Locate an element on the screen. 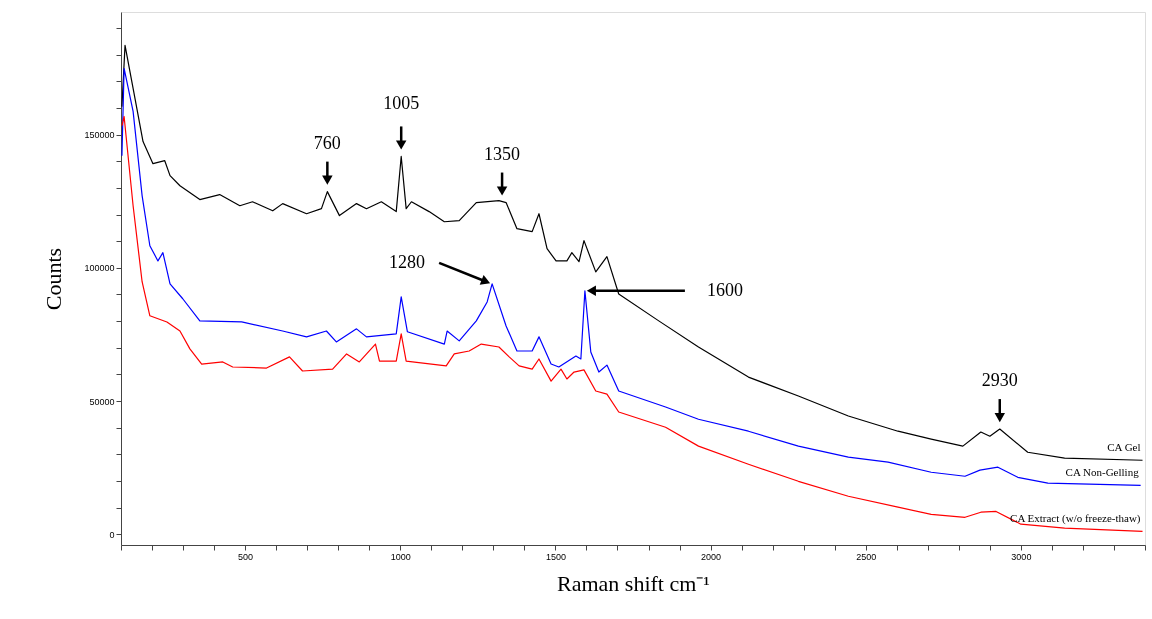  x-tick-label: 500 is located at coordinates (246, 556).